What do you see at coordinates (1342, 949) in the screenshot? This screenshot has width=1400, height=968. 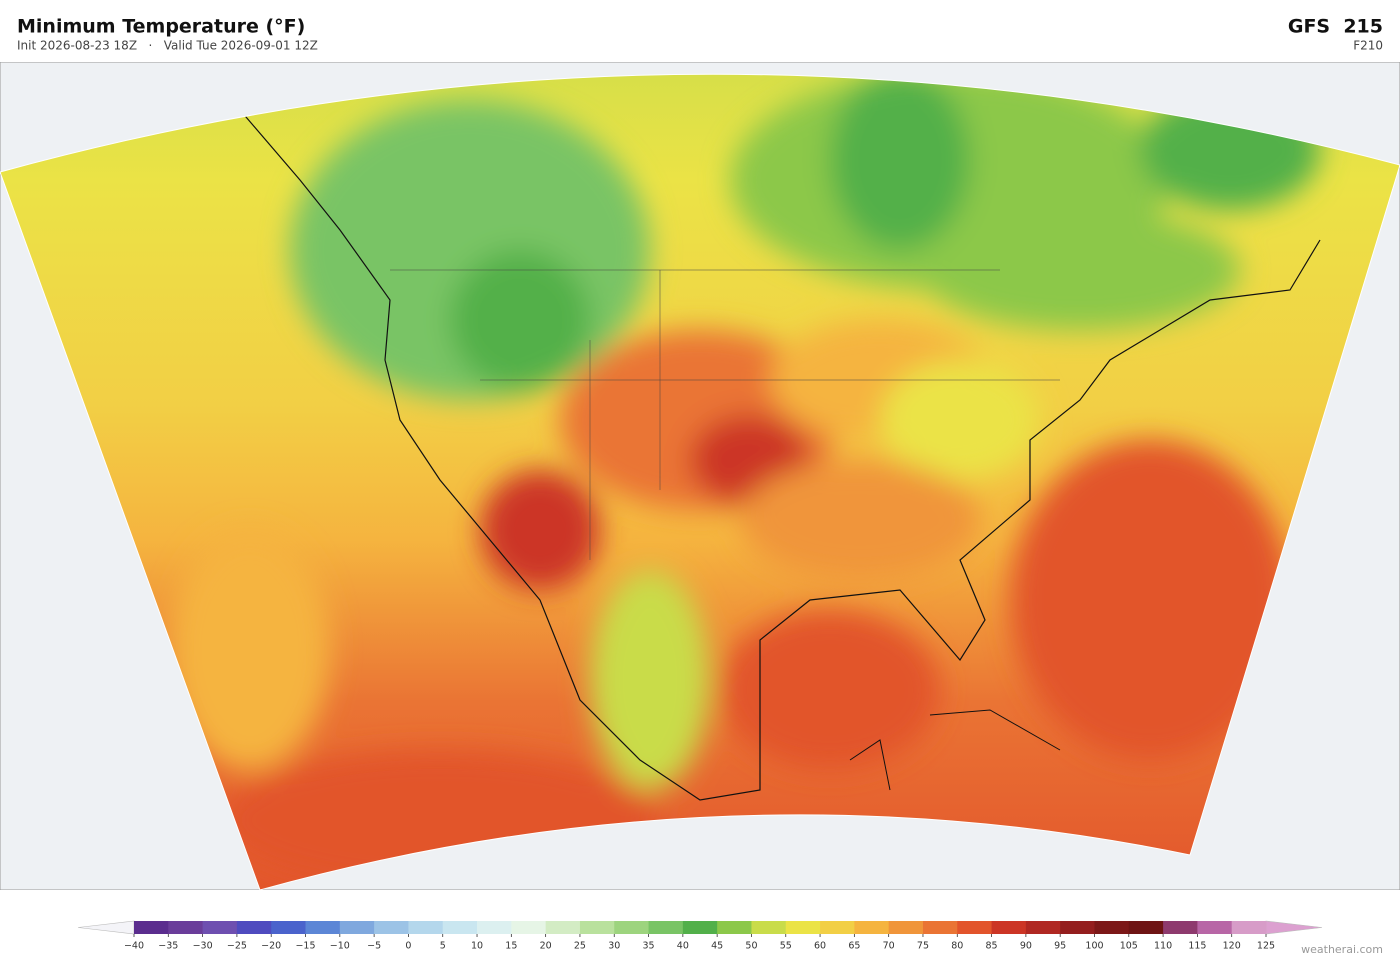 I see `watermark: weatherai.com` at bounding box center [1342, 949].